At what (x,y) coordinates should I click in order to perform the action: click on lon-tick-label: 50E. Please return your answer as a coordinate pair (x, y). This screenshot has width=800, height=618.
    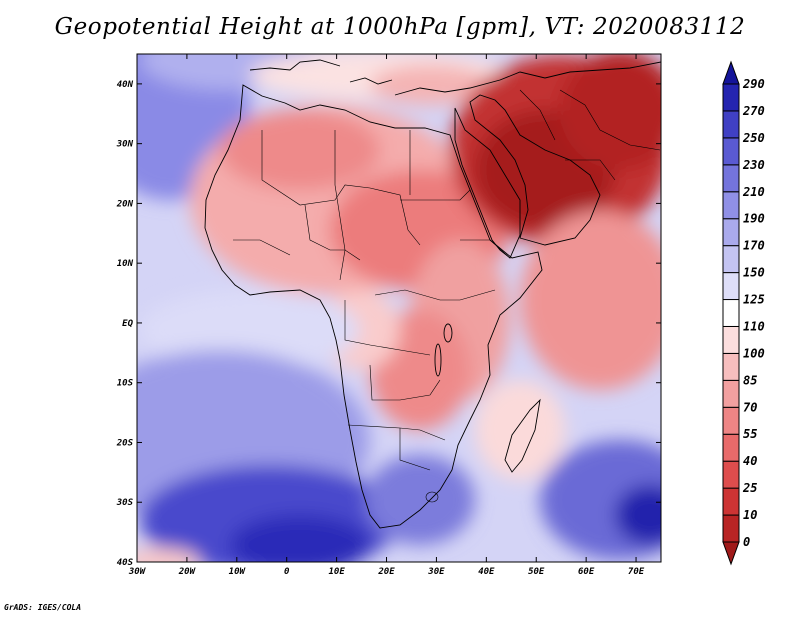
    Looking at the image, I should click on (536, 572).